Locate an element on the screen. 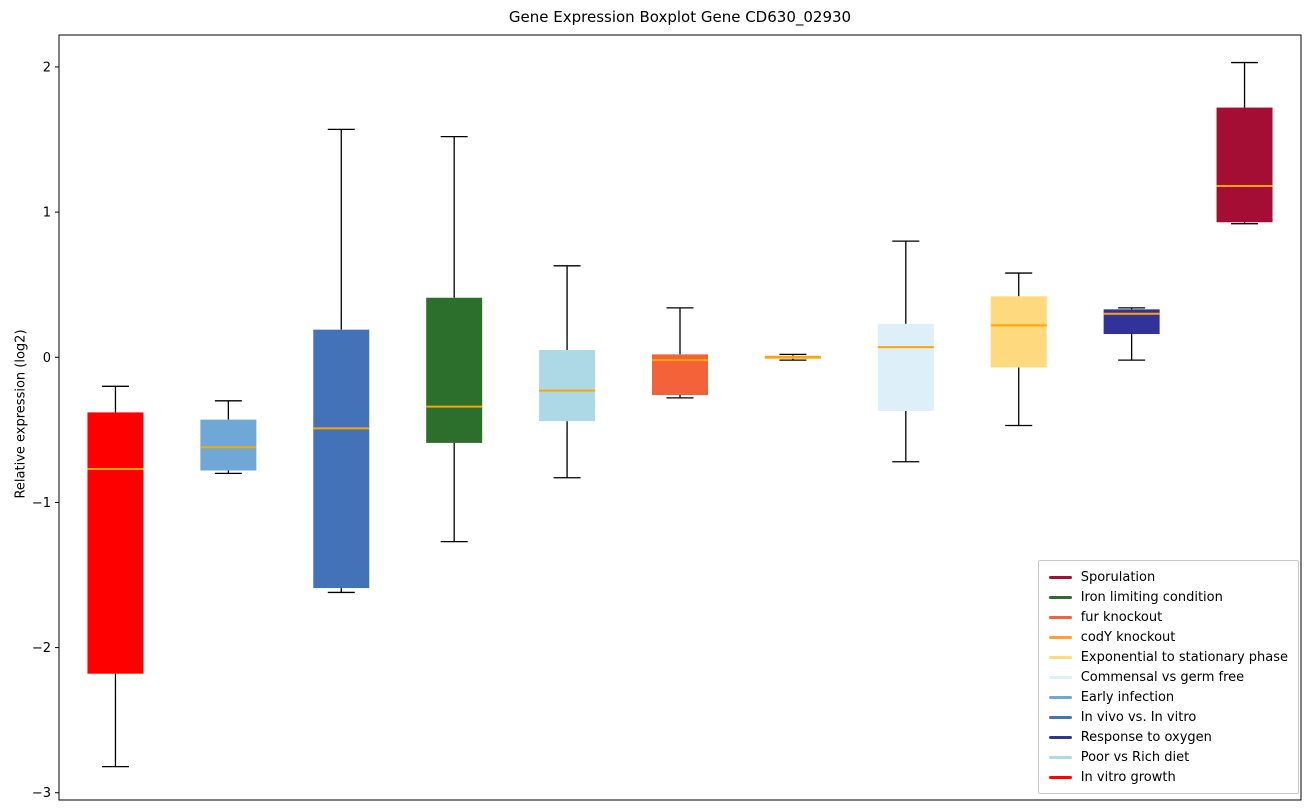 The height and width of the screenshot is (812, 1309). legend-label: Poor vs Rich diet is located at coordinates (1135, 757).